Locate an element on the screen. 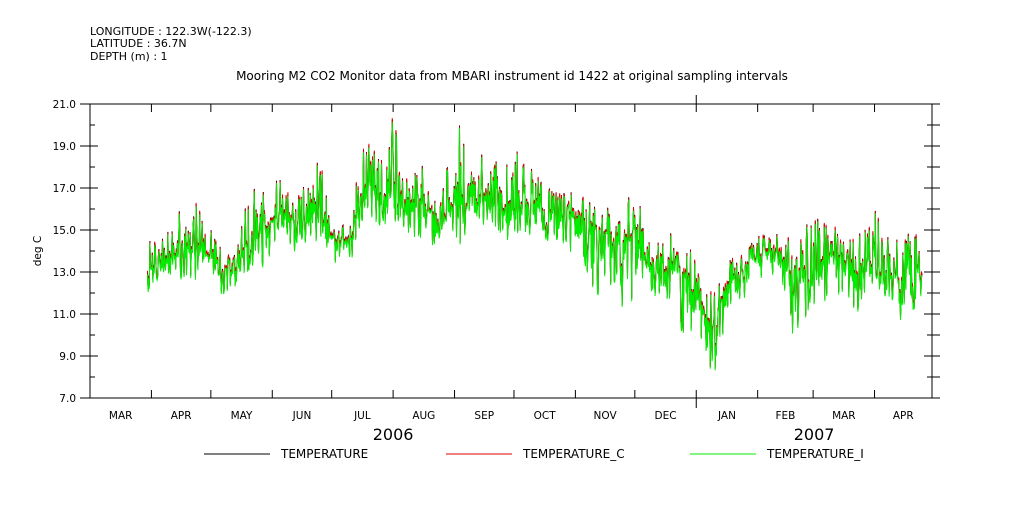 The width and height of the screenshot is (1009, 508). y-axis-label: deg C is located at coordinates (38, 251).